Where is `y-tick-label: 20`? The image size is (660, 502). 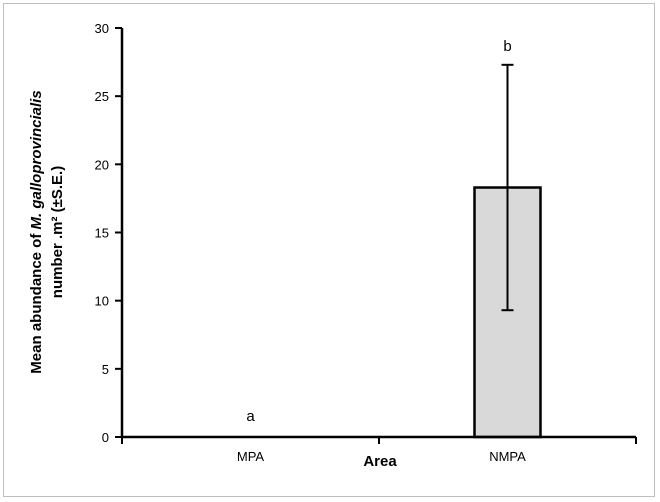 y-tick-label: 20 is located at coordinates (102, 164).